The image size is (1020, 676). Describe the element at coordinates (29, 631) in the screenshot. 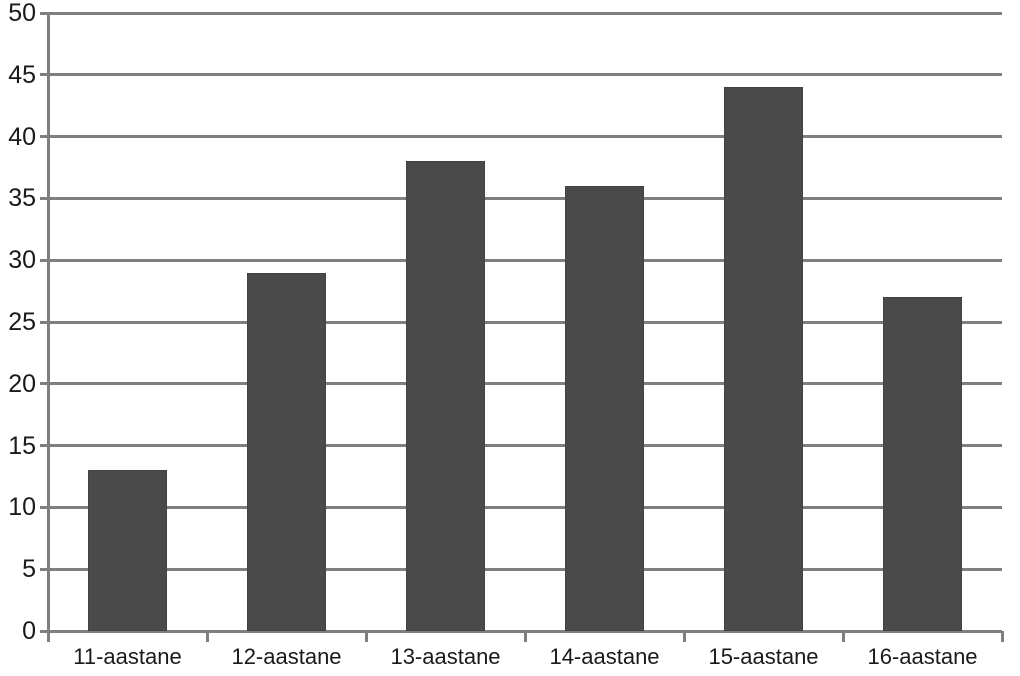

I see `y-tick-label: 0` at that location.